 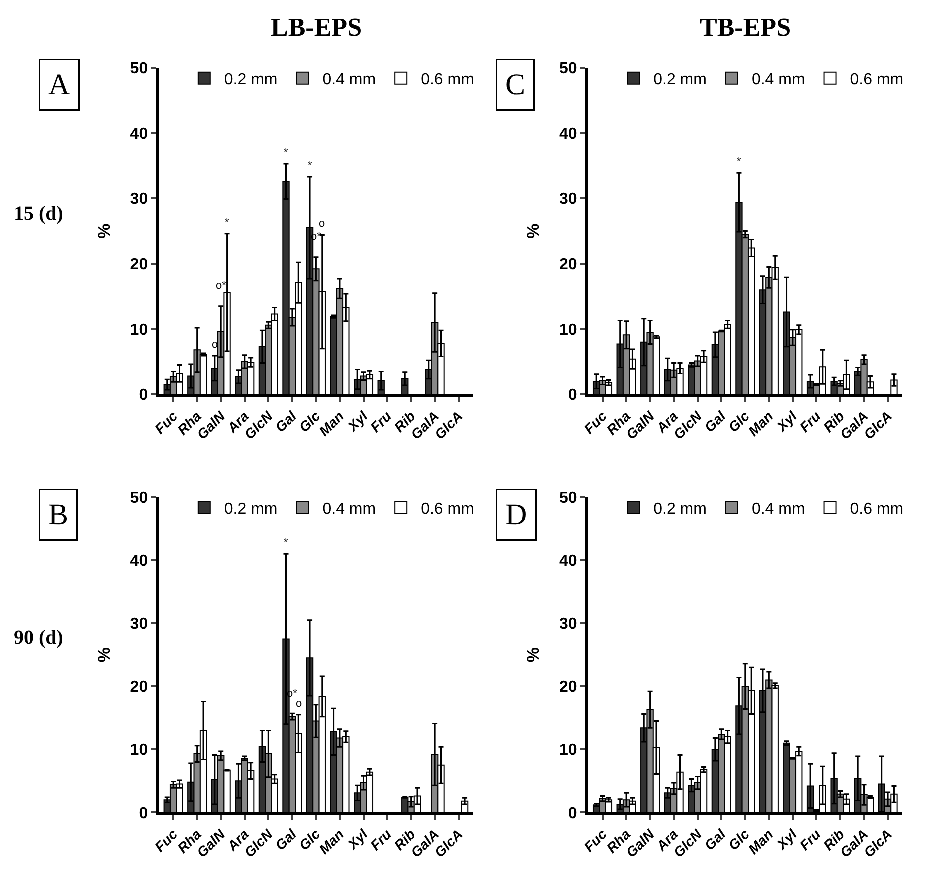 I want to click on text: C, so click(x=516, y=85).